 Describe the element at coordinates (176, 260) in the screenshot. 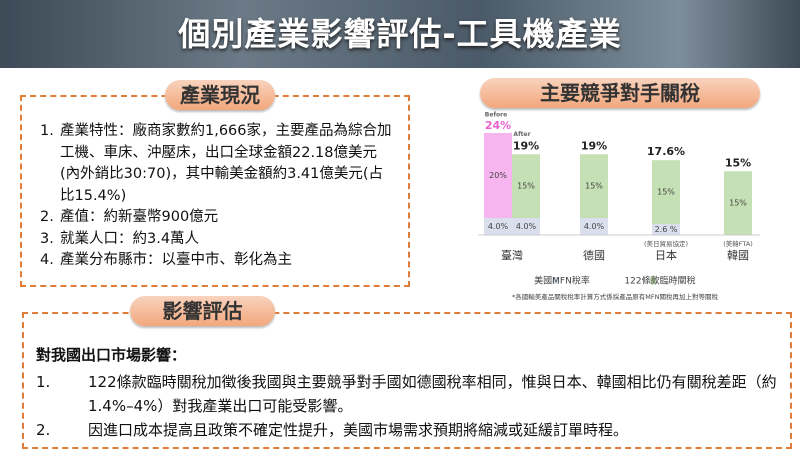

I see `item-text: 產業分布縣市：以臺中市、彰化為主` at that location.